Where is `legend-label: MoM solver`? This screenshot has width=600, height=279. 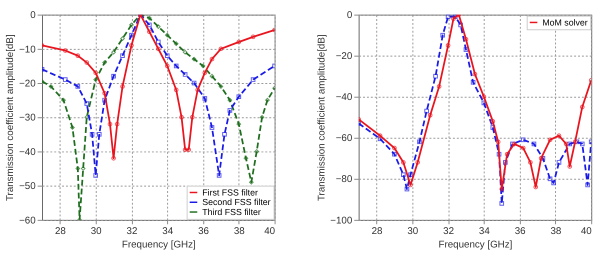
legend-label: MoM solver is located at coordinates (565, 22).